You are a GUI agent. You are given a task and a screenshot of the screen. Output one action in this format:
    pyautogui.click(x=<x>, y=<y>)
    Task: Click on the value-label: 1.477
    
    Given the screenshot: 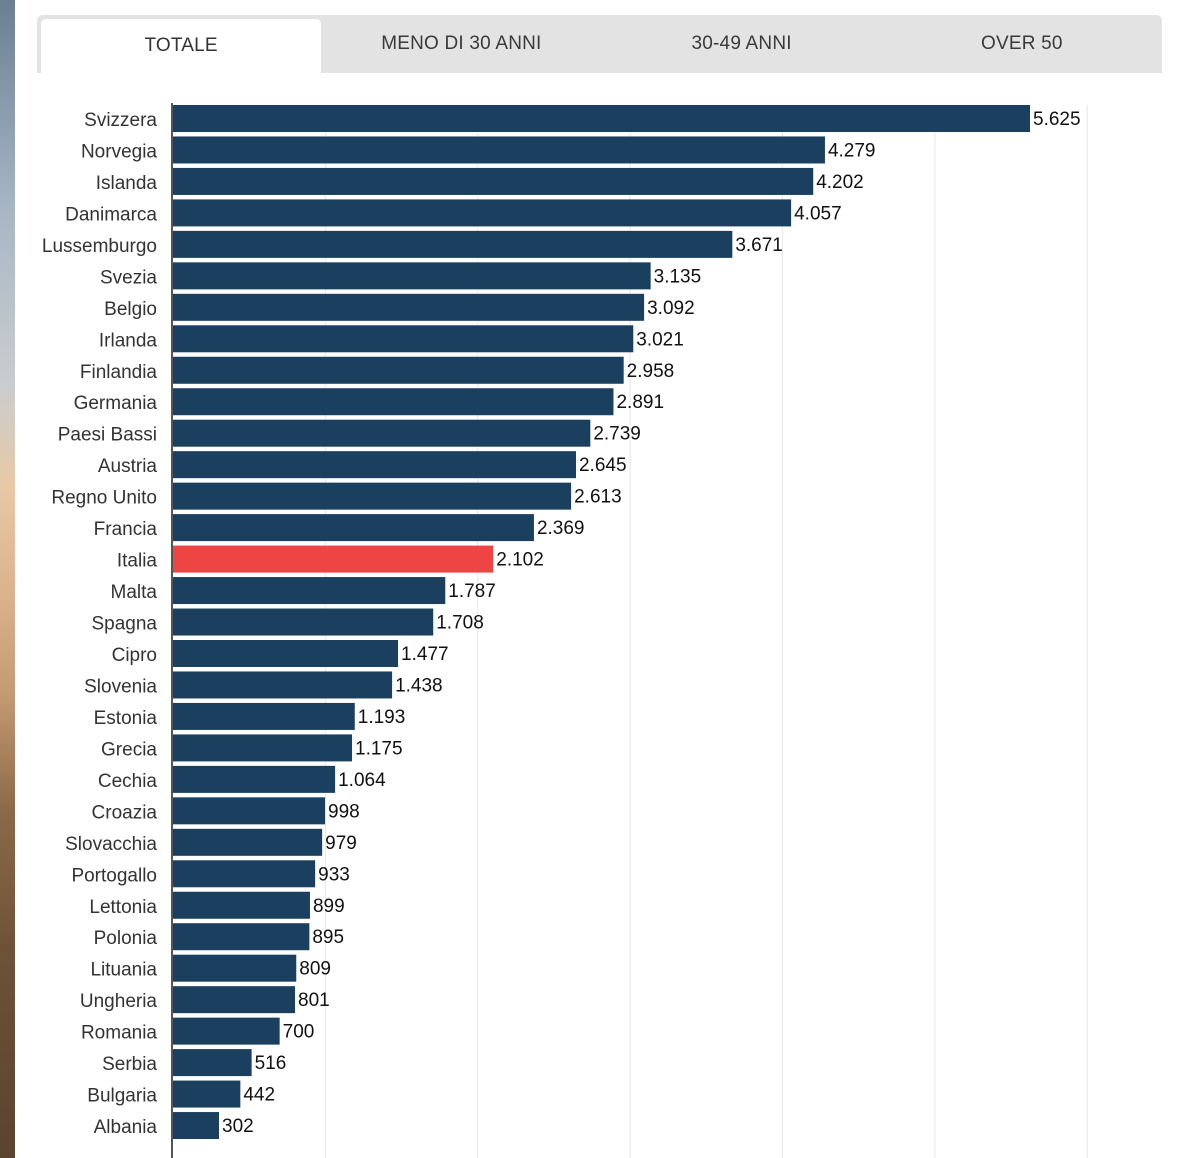 What is the action you would take?
    pyautogui.click(x=425, y=654)
    